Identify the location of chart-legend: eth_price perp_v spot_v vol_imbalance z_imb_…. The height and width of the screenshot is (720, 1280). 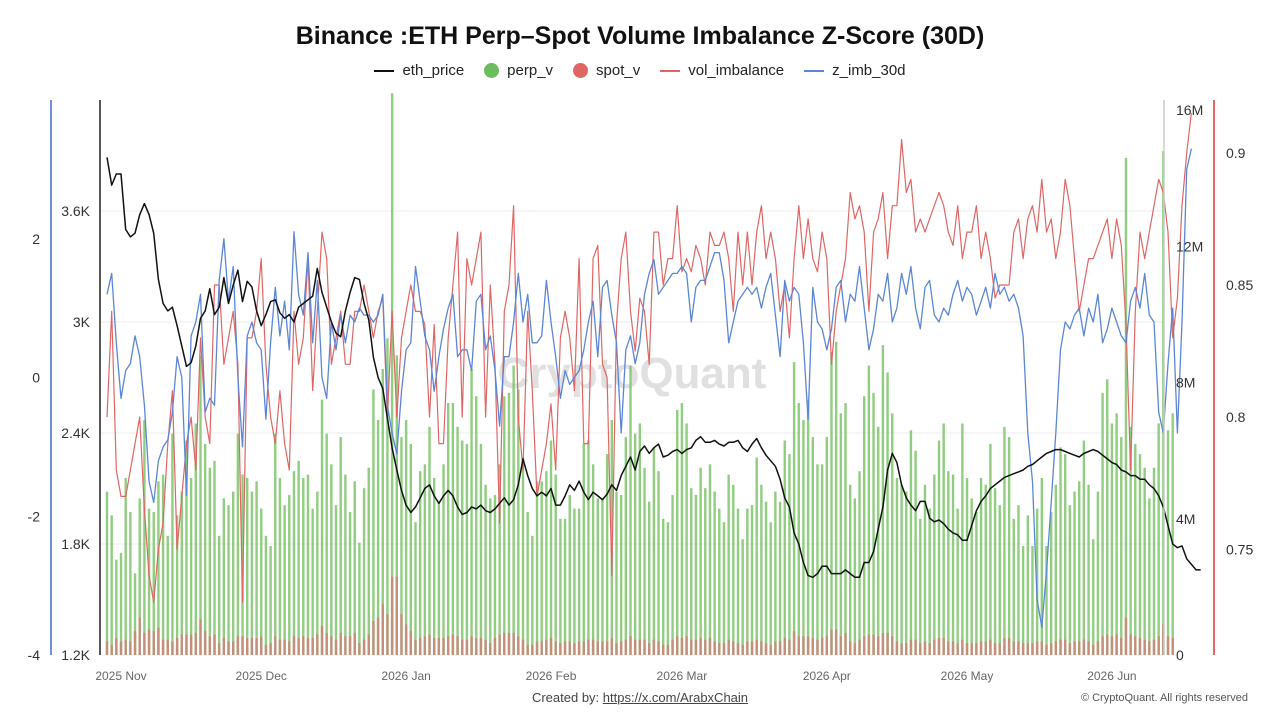
(640, 70).